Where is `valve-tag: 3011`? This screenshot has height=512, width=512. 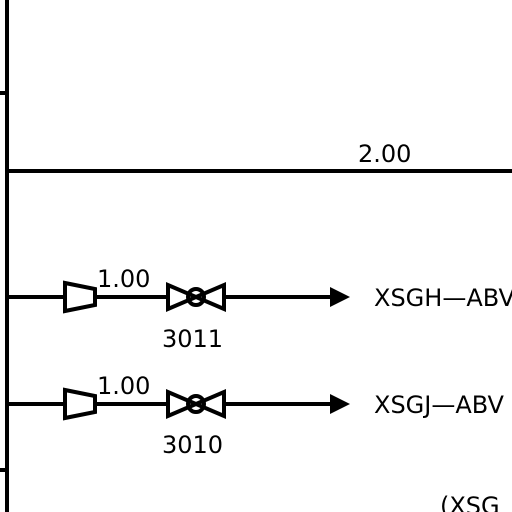
valve-tag: 3011 is located at coordinates (192, 339).